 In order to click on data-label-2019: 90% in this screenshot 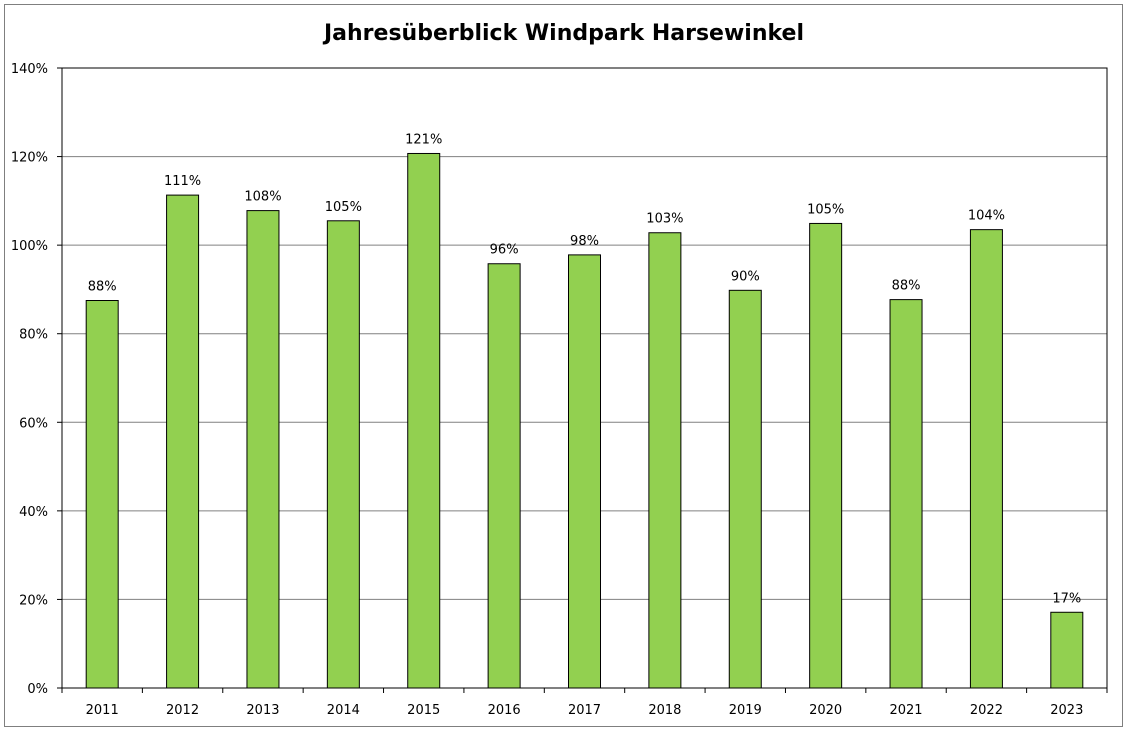, I will do `click(745, 276)`.